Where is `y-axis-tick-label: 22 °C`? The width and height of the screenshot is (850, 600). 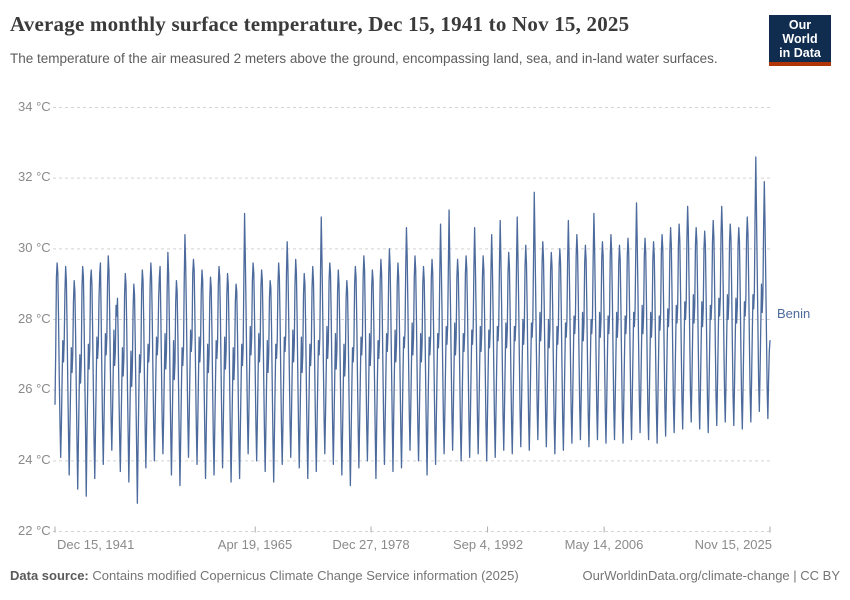 y-axis-tick-label: 22 °C is located at coordinates (34, 530).